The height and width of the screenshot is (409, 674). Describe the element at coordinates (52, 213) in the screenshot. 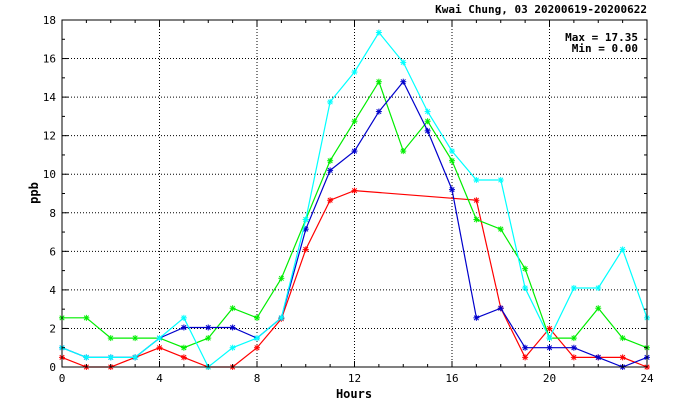

I see `y-tick-label: 8` at that location.